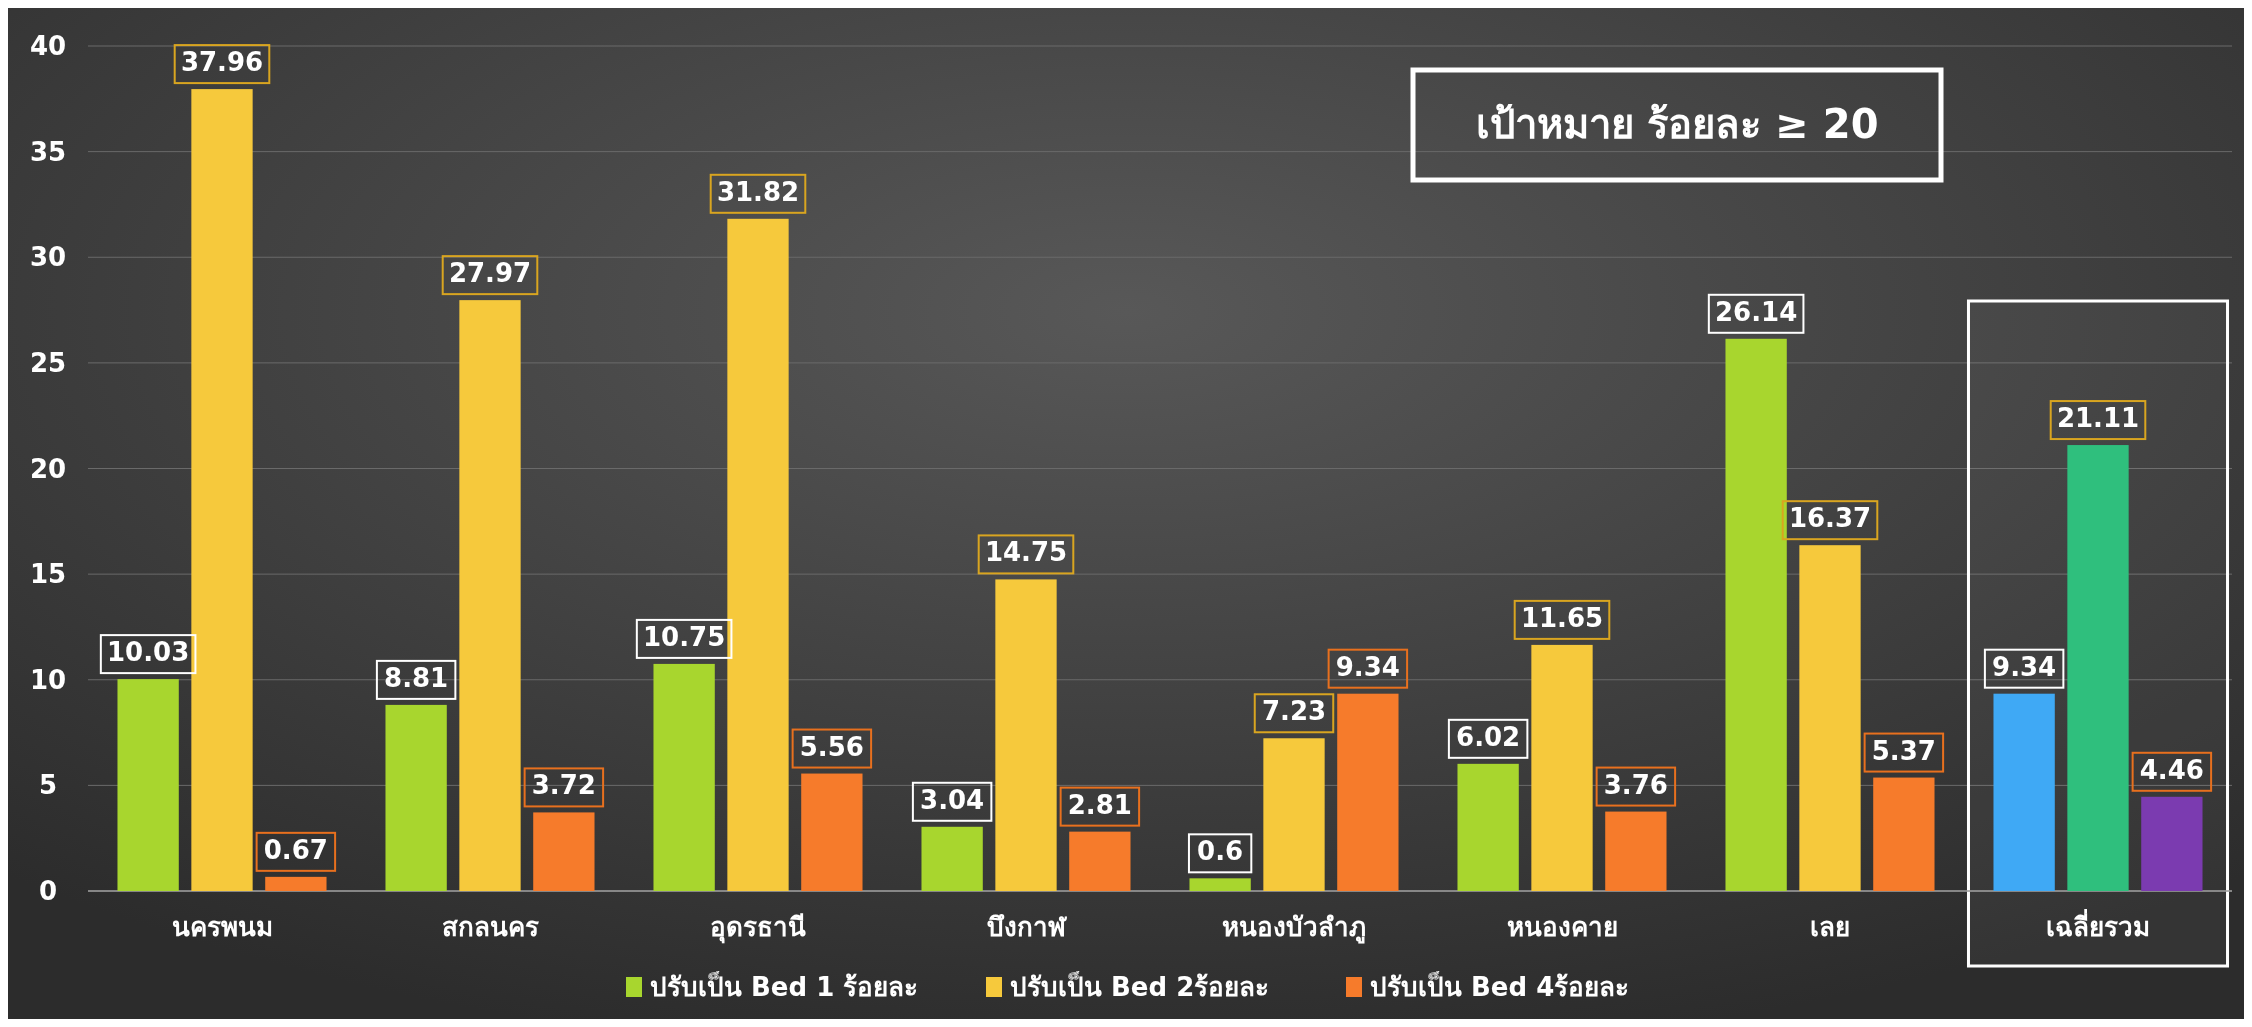 The height and width of the screenshot is (1027, 2252). What do you see at coordinates (1677, 124) in the screenshot?
I see `annotation: เป้าหมาย ร้อยละ ≥ 20` at bounding box center [1677, 124].